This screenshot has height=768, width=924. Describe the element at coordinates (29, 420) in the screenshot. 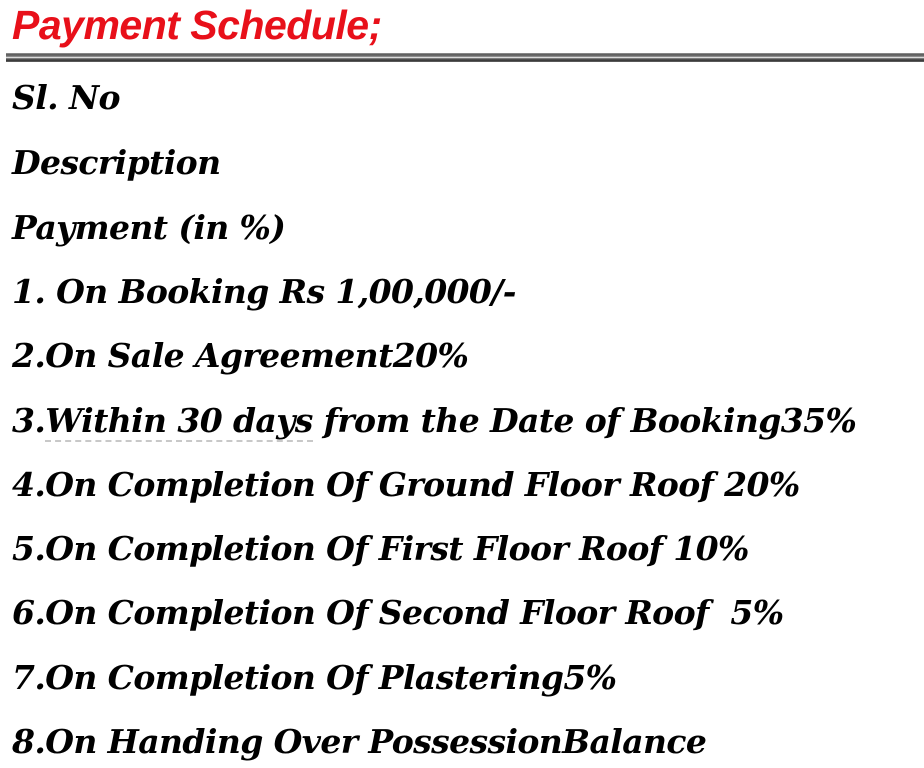

I see `item-3-number: 3.` at that location.